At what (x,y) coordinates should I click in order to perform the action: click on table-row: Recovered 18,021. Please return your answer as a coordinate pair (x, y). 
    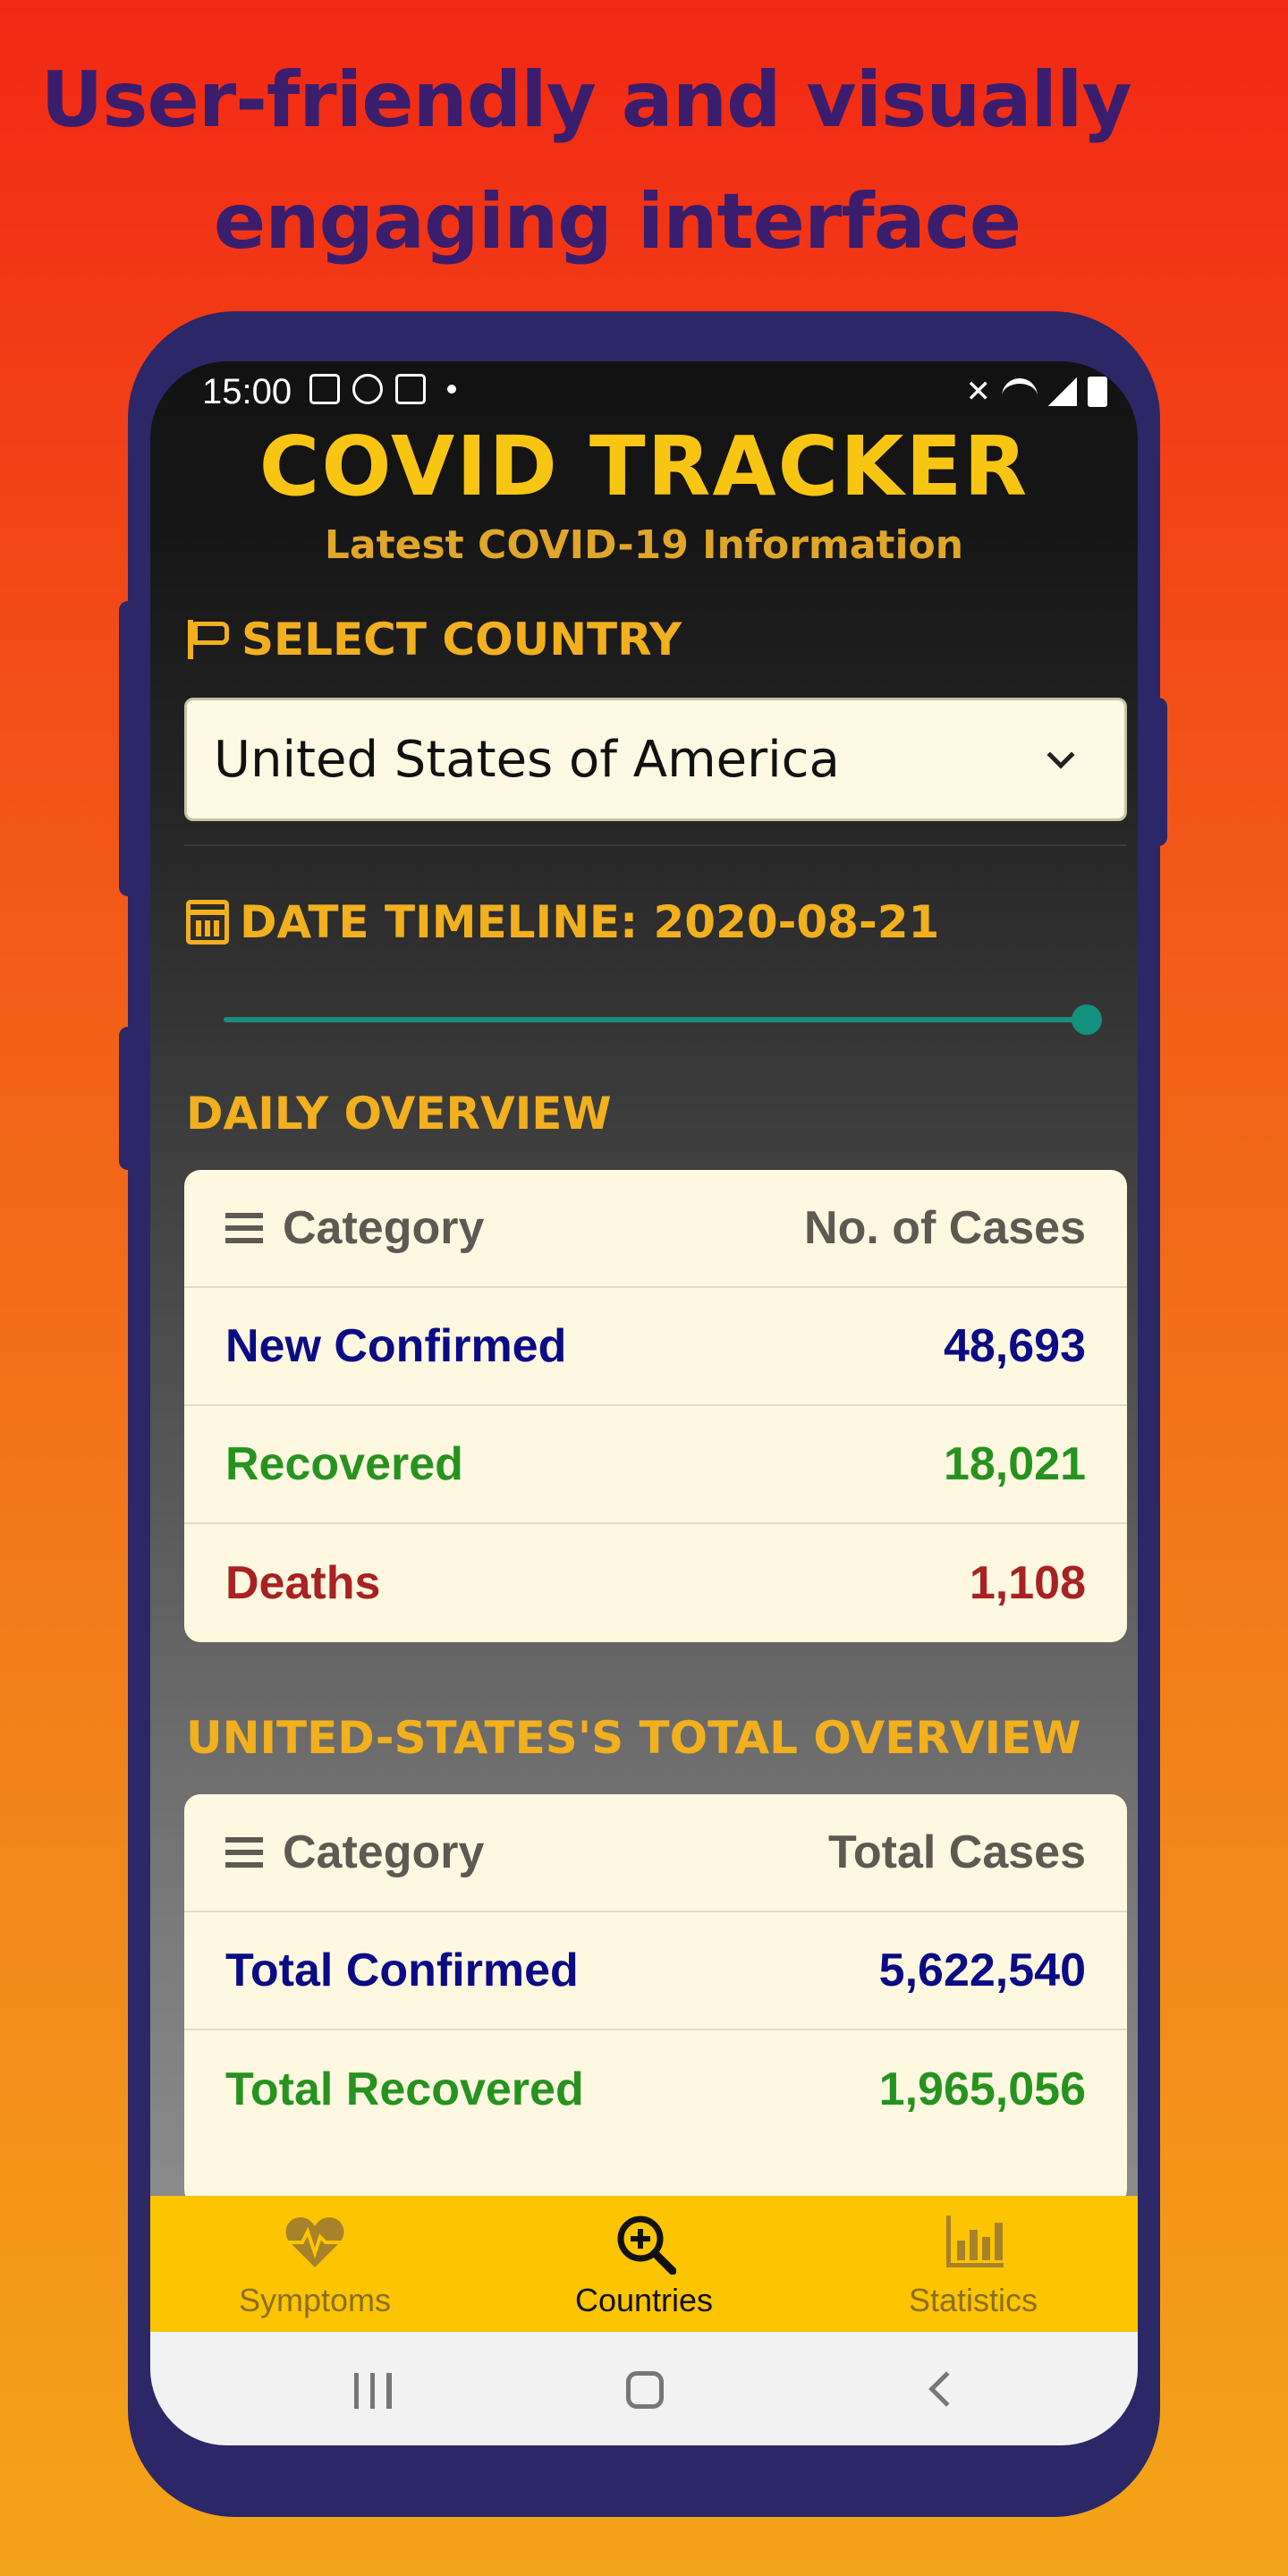
    Looking at the image, I should click on (655, 1465).